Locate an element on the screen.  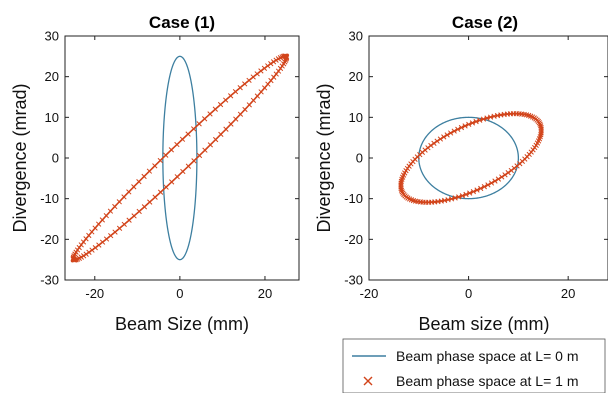
series-outline-final is located at coordinates (471, 158).